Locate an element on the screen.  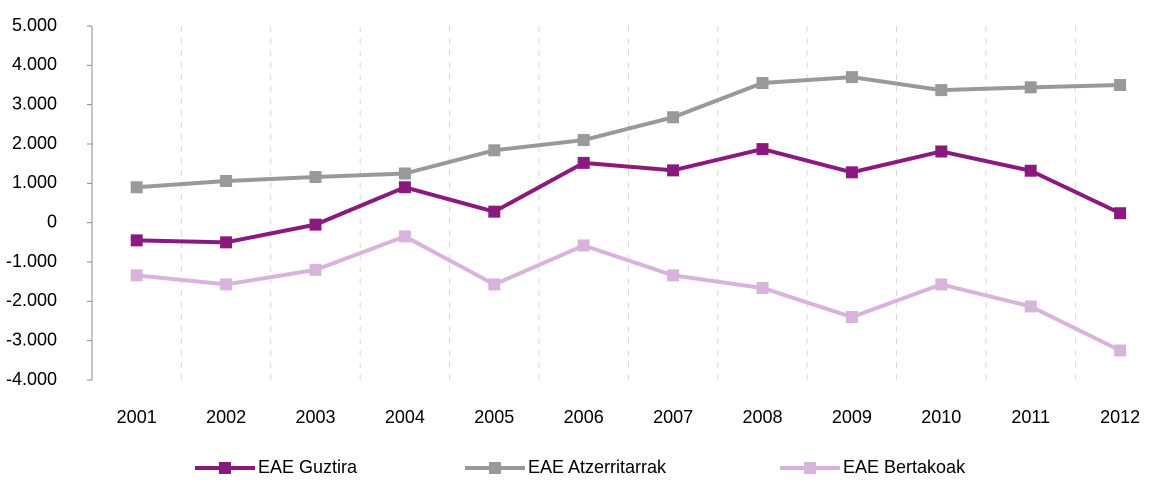
legend-label: EAE Guztira is located at coordinates (308, 467).